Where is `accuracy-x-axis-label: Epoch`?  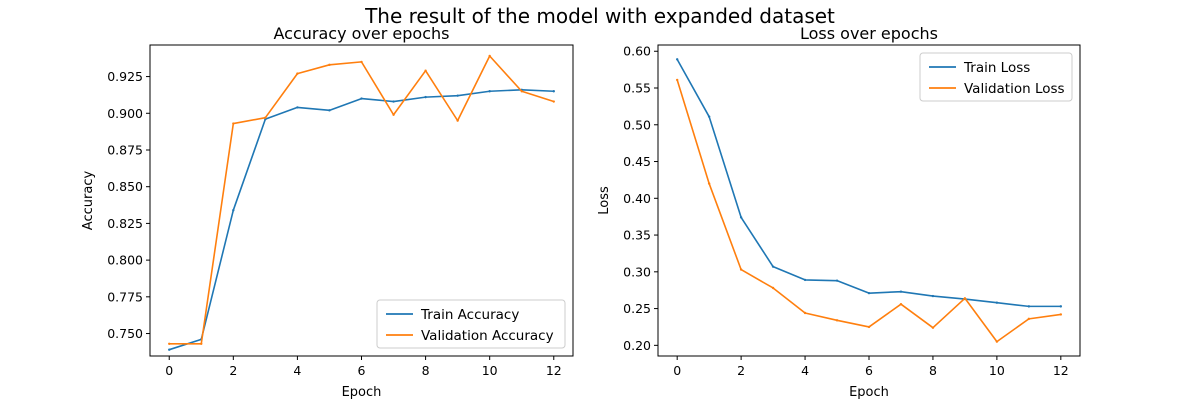
accuracy-x-axis-label: Epoch is located at coordinates (362, 392).